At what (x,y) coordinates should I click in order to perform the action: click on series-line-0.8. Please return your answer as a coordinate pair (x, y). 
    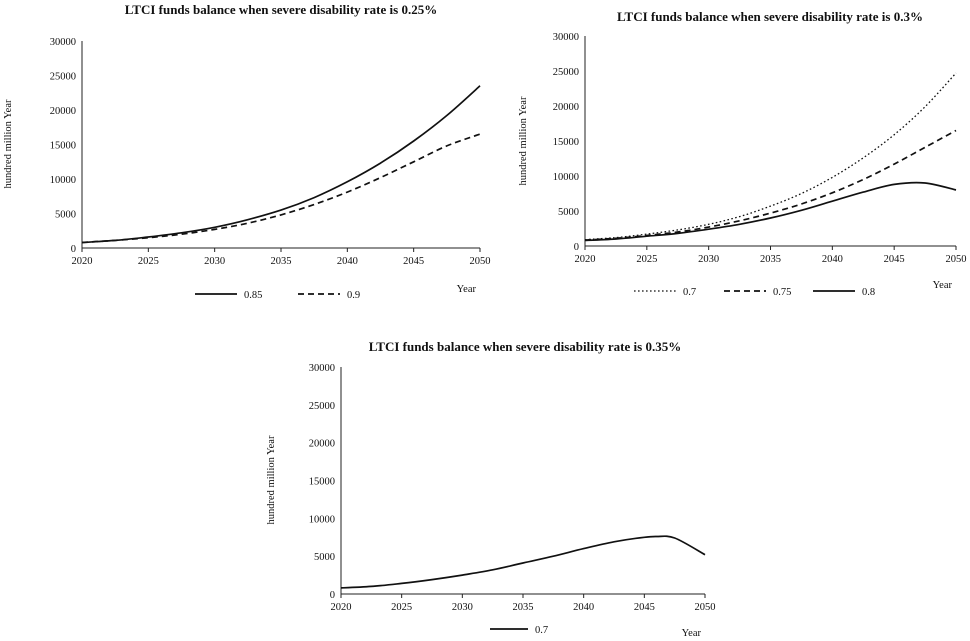
    Looking at the image, I should click on (770, 211).